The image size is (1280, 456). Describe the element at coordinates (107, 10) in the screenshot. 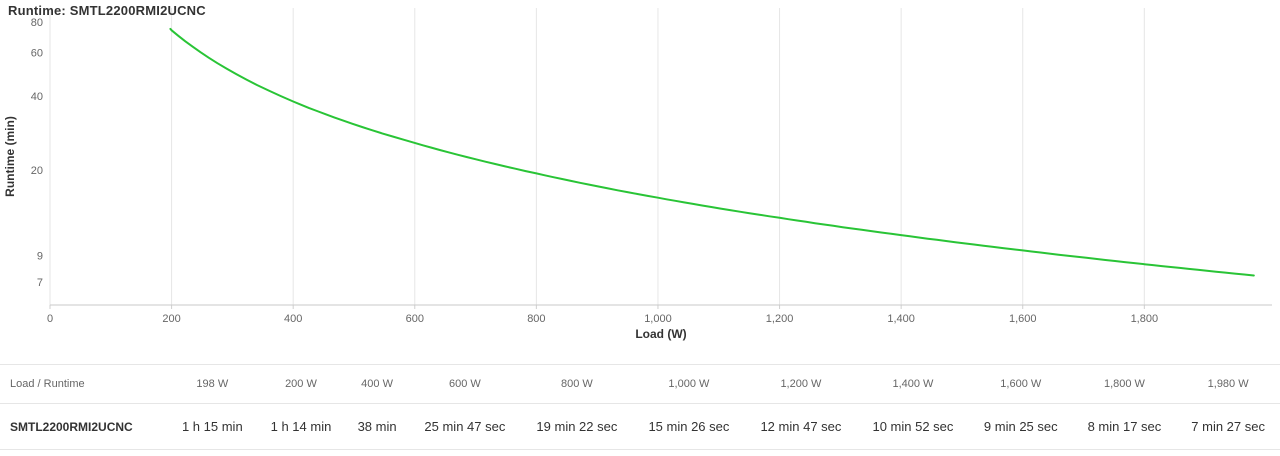

I see `chart-title: Runtime: SMTL2200RMI2UCNC` at that location.